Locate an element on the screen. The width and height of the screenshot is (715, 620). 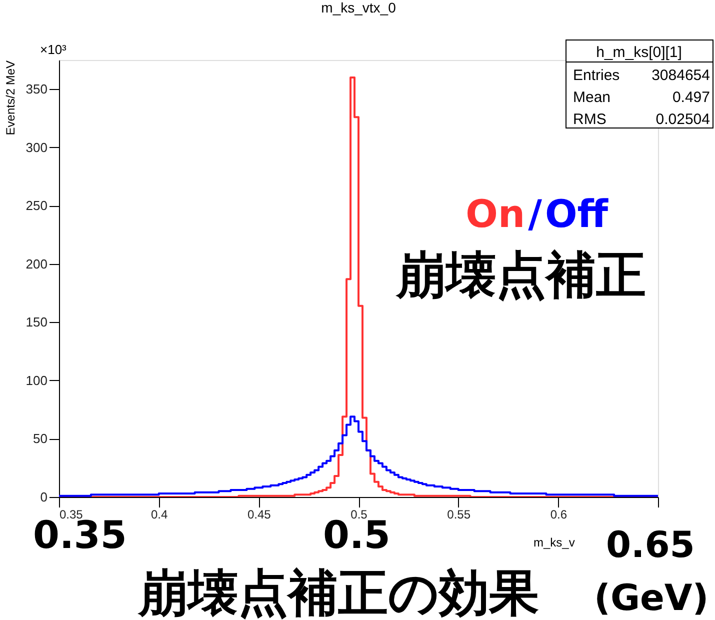
text: 崩壊点補正の効果 is located at coordinates (338, 592).